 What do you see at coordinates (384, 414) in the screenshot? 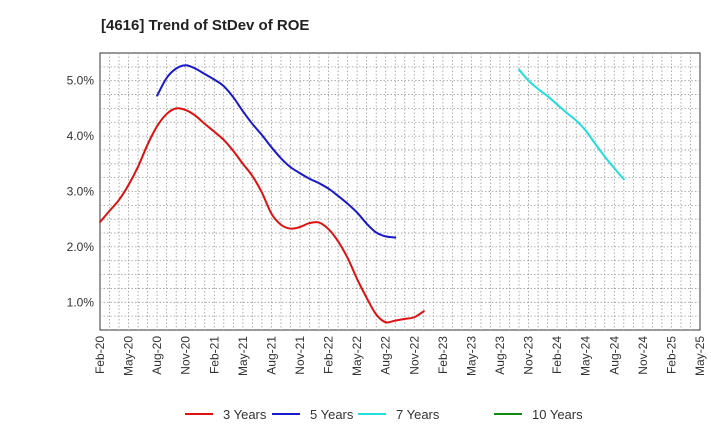
I see `legend: 3 Years 5 Years 7 Years 10 Years` at bounding box center [384, 414].